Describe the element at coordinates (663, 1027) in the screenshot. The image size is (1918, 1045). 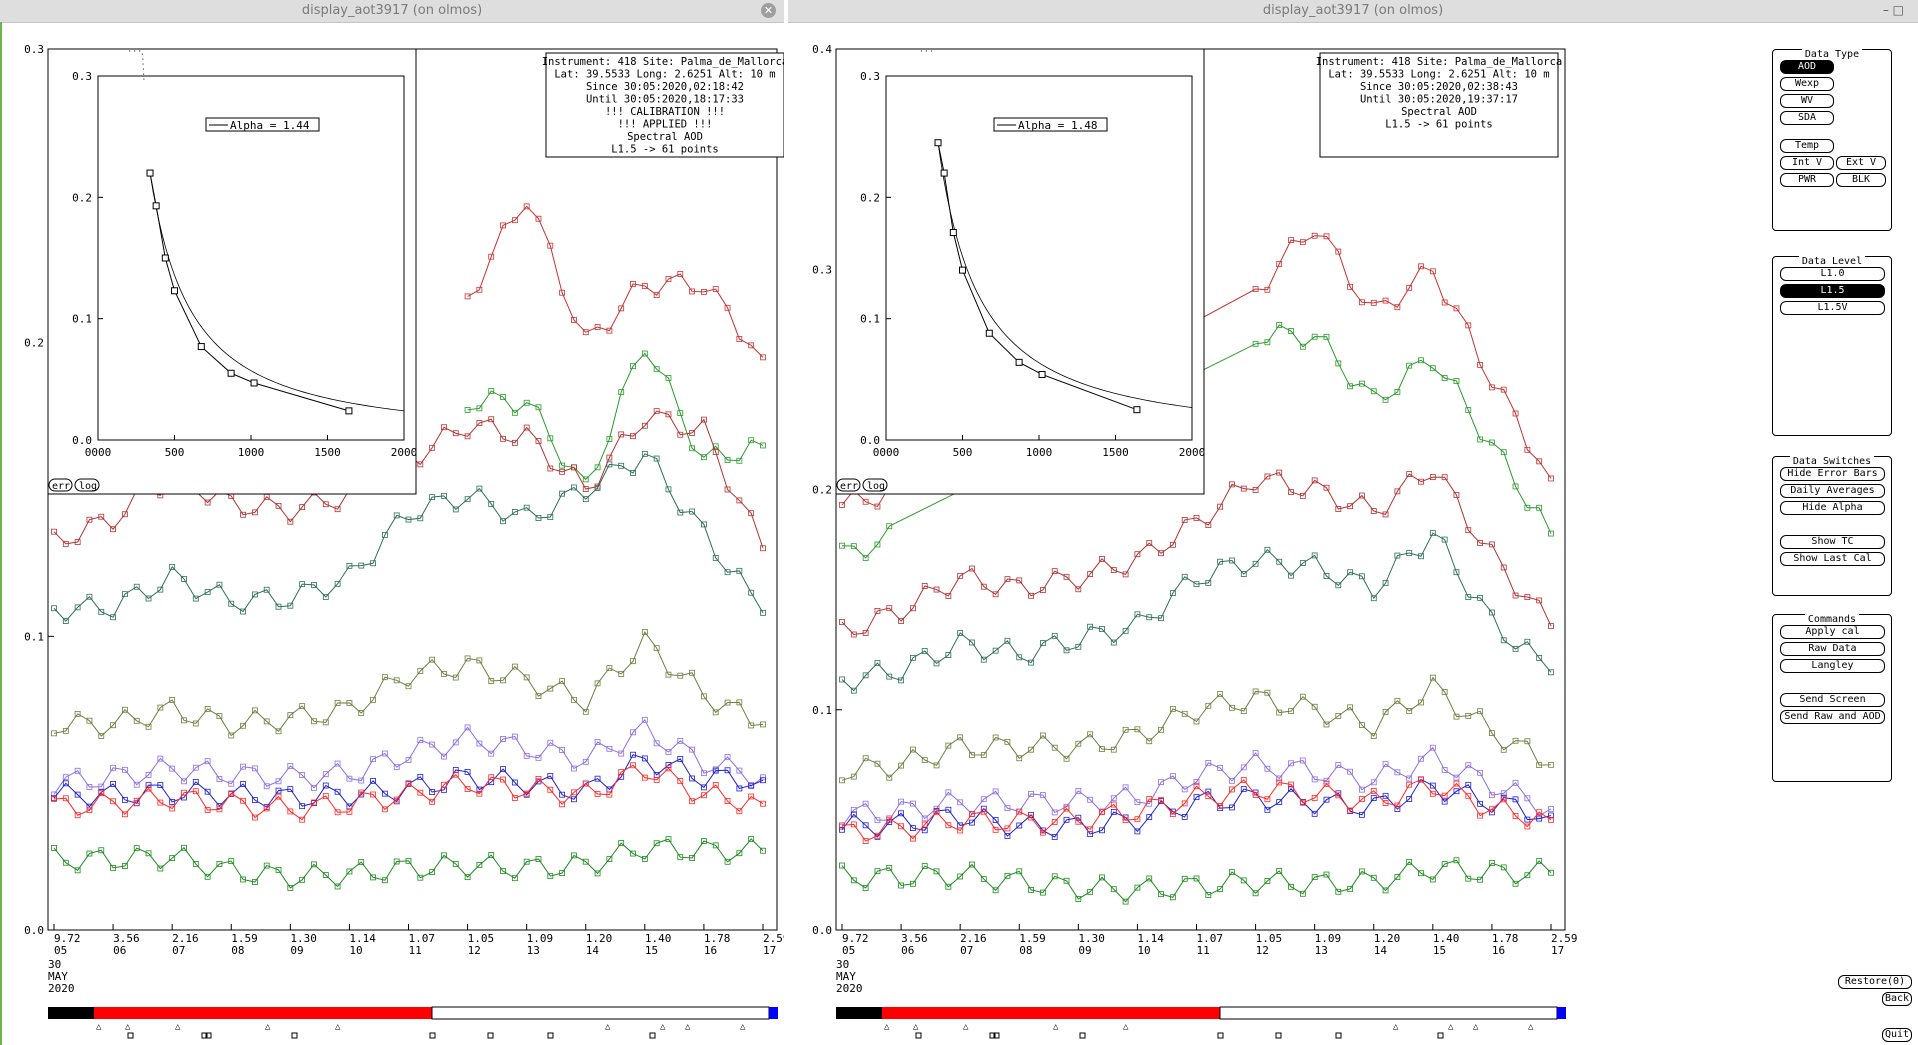
I see `timebar-marker: △` at that location.